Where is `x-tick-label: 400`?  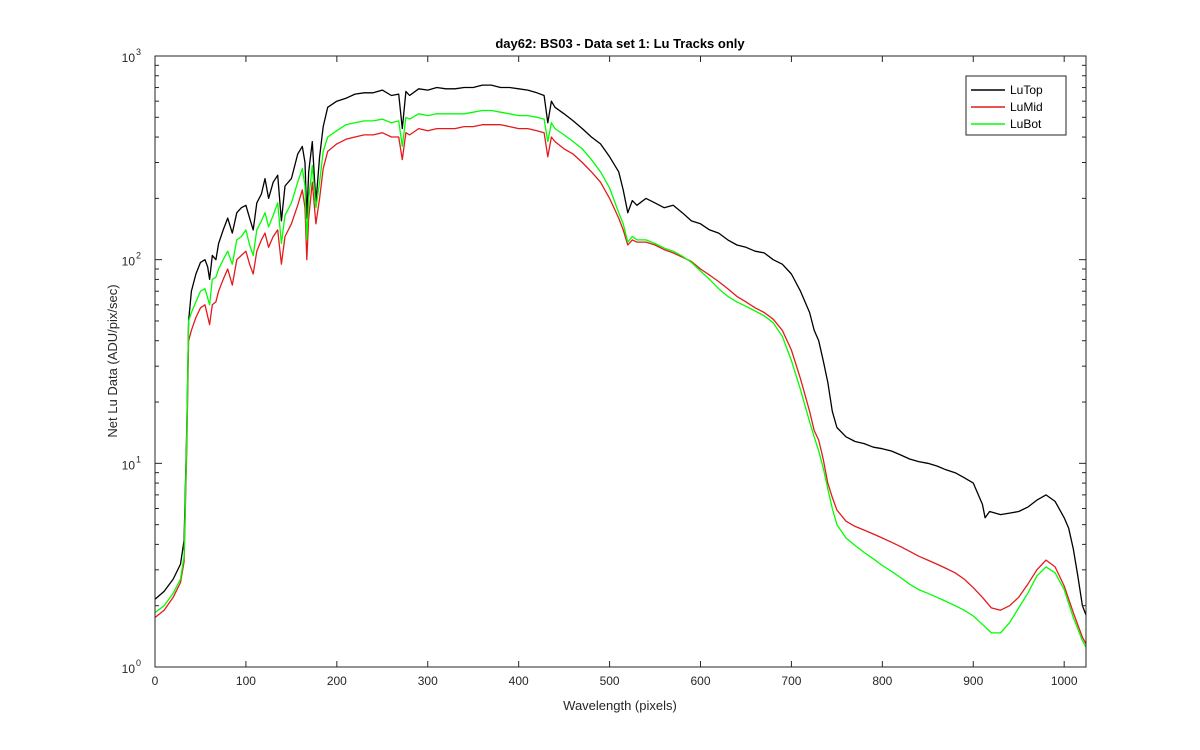
x-tick-label: 400 is located at coordinates (519, 681).